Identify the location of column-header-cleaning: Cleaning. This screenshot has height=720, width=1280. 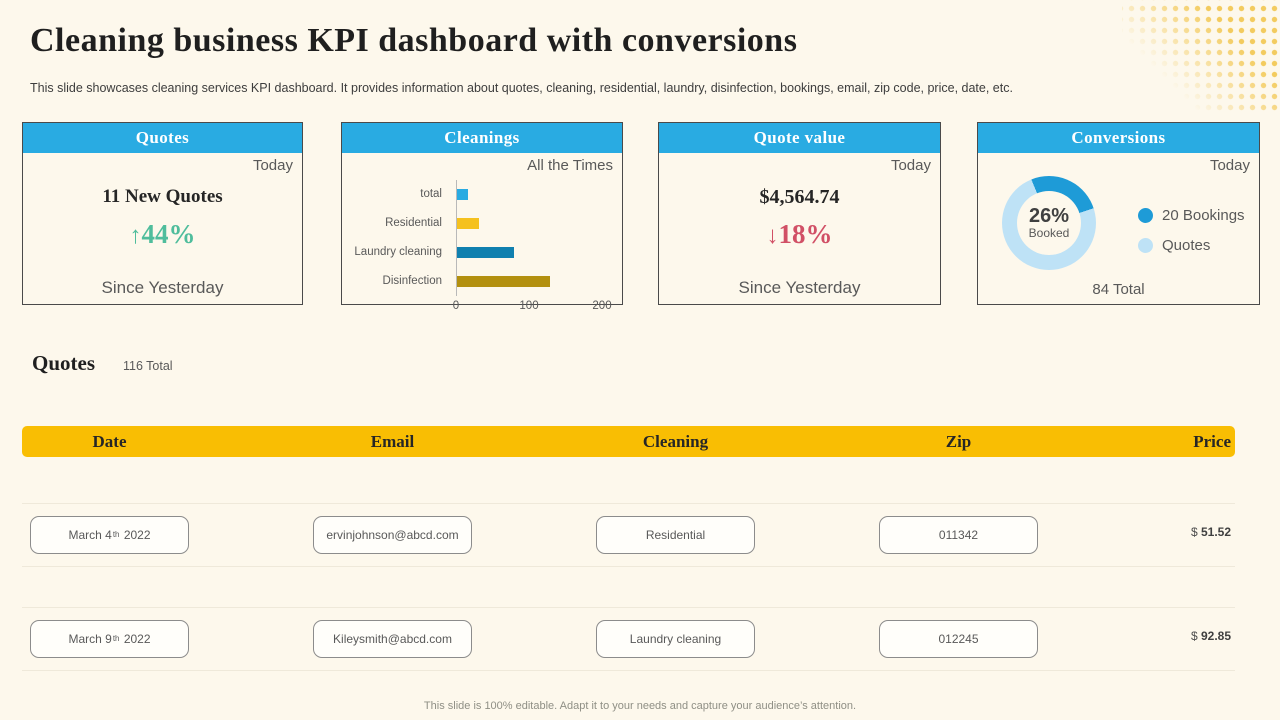
(675, 441).